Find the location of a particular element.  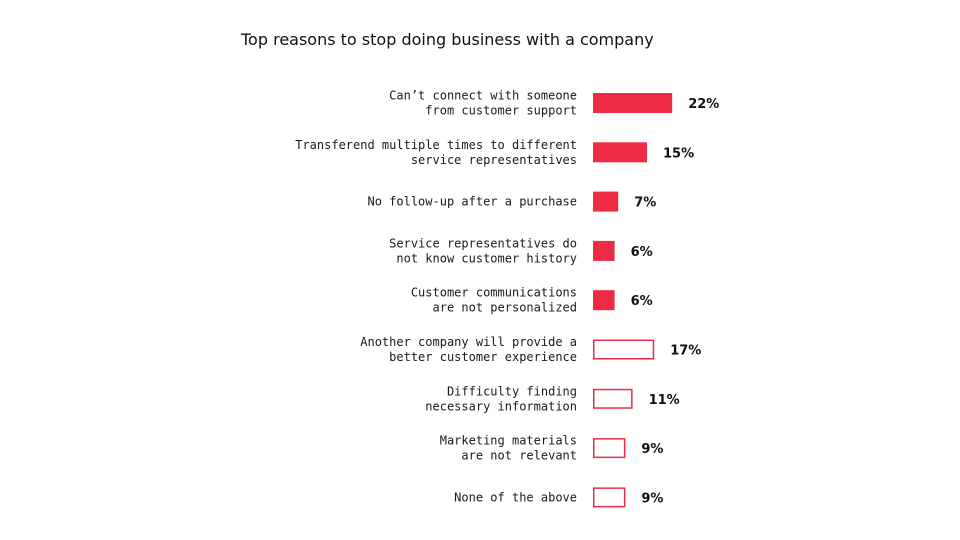

value-label-4: 6% is located at coordinates (642, 252).